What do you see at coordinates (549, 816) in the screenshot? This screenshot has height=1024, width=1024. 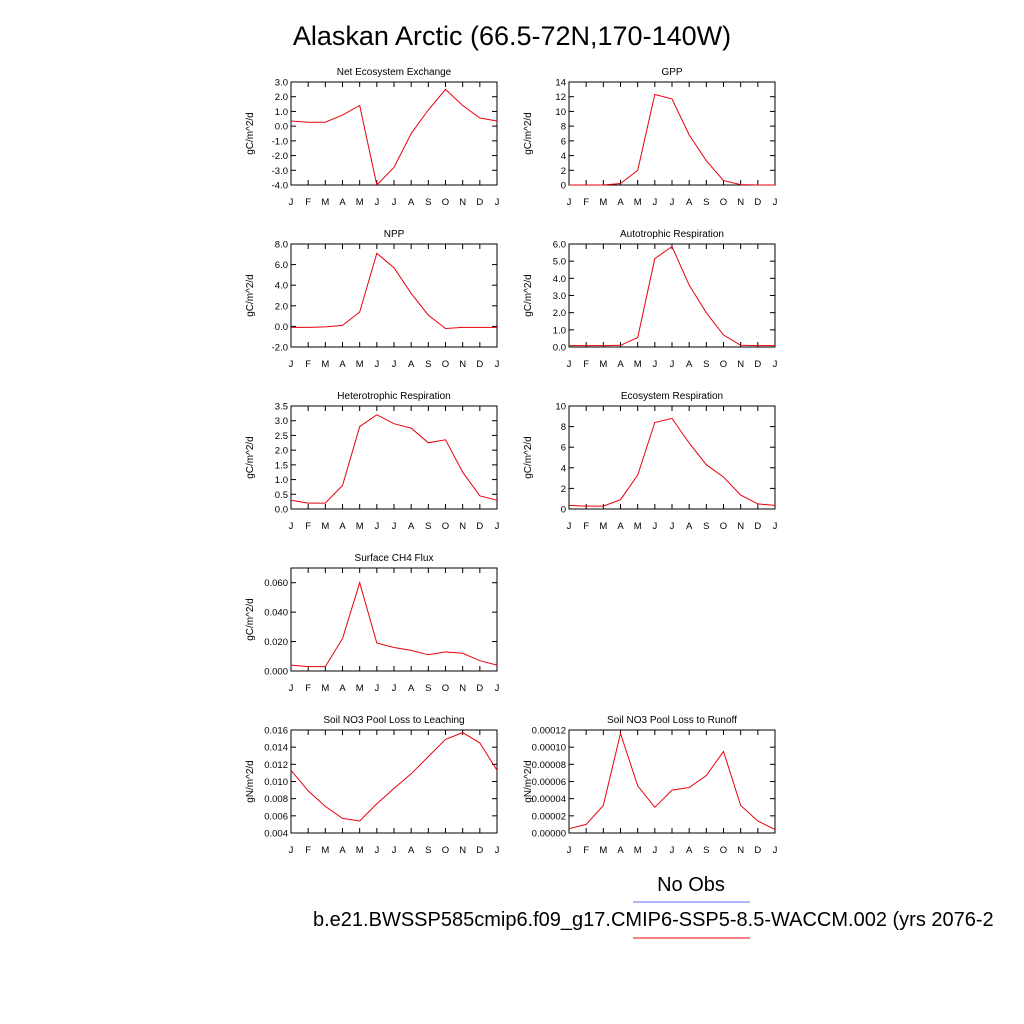 I see `y-tick-label: 0.00002` at bounding box center [549, 816].